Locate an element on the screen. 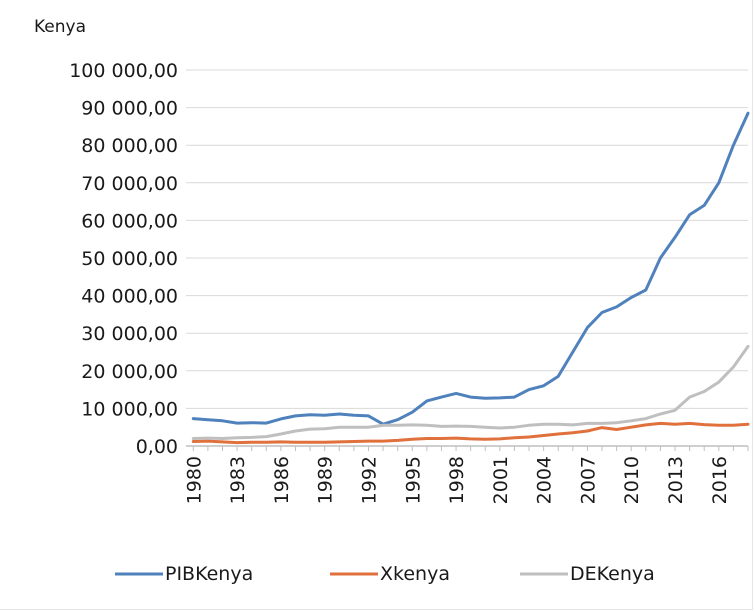  y-tick-label: 30 000,00 is located at coordinates (129, 334).